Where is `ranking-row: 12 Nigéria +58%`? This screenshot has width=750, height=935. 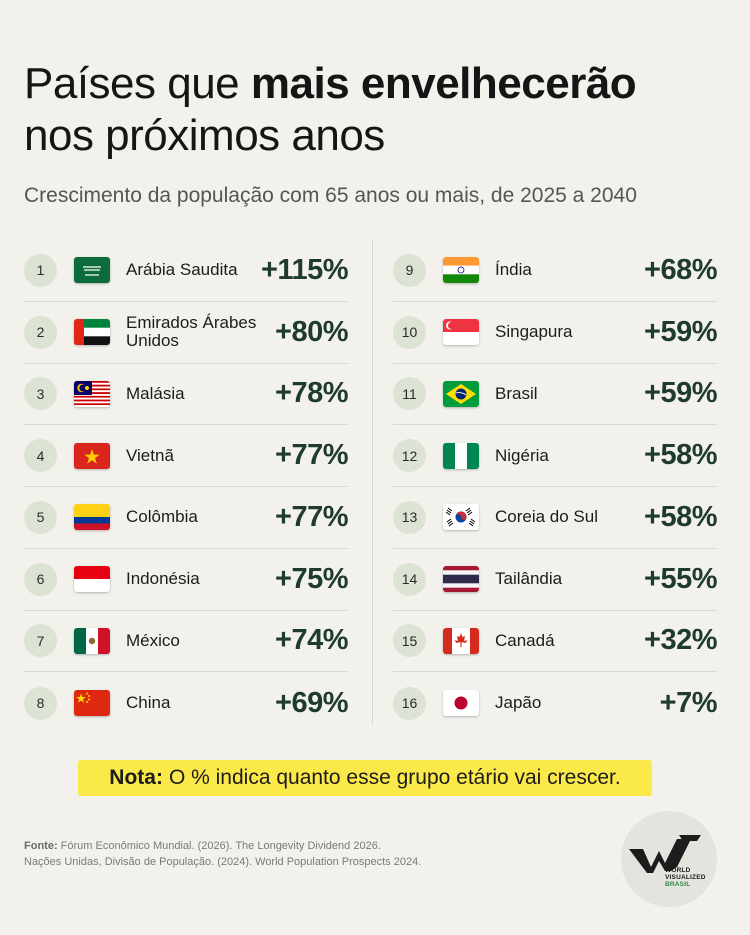
ranking-row: 12 Nigéria +58% is located at coordinates (555, 456).